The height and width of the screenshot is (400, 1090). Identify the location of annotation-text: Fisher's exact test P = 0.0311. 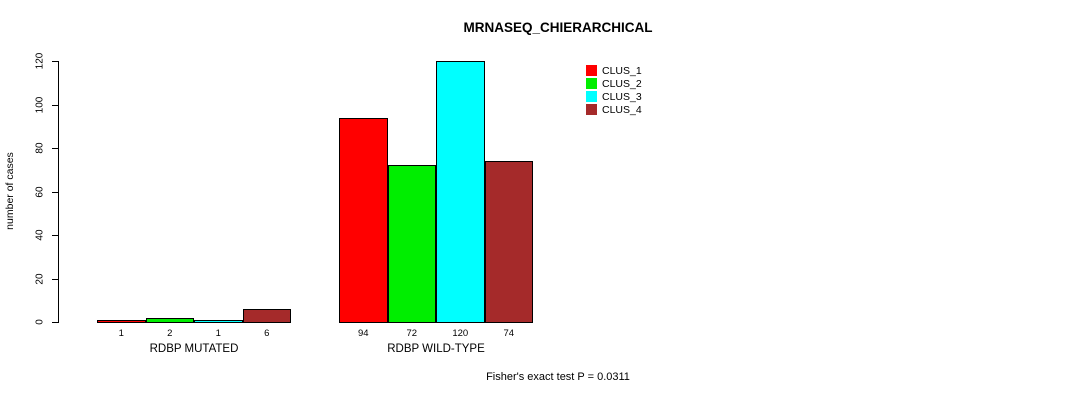
(558, 377).